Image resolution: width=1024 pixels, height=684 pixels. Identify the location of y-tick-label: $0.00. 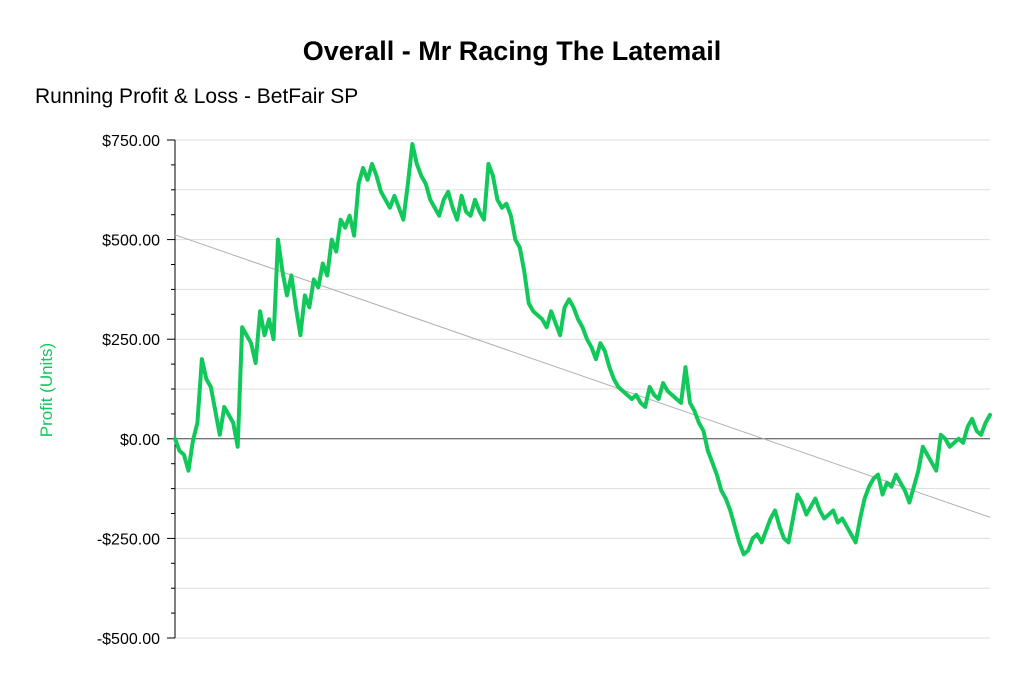
(140, 440).